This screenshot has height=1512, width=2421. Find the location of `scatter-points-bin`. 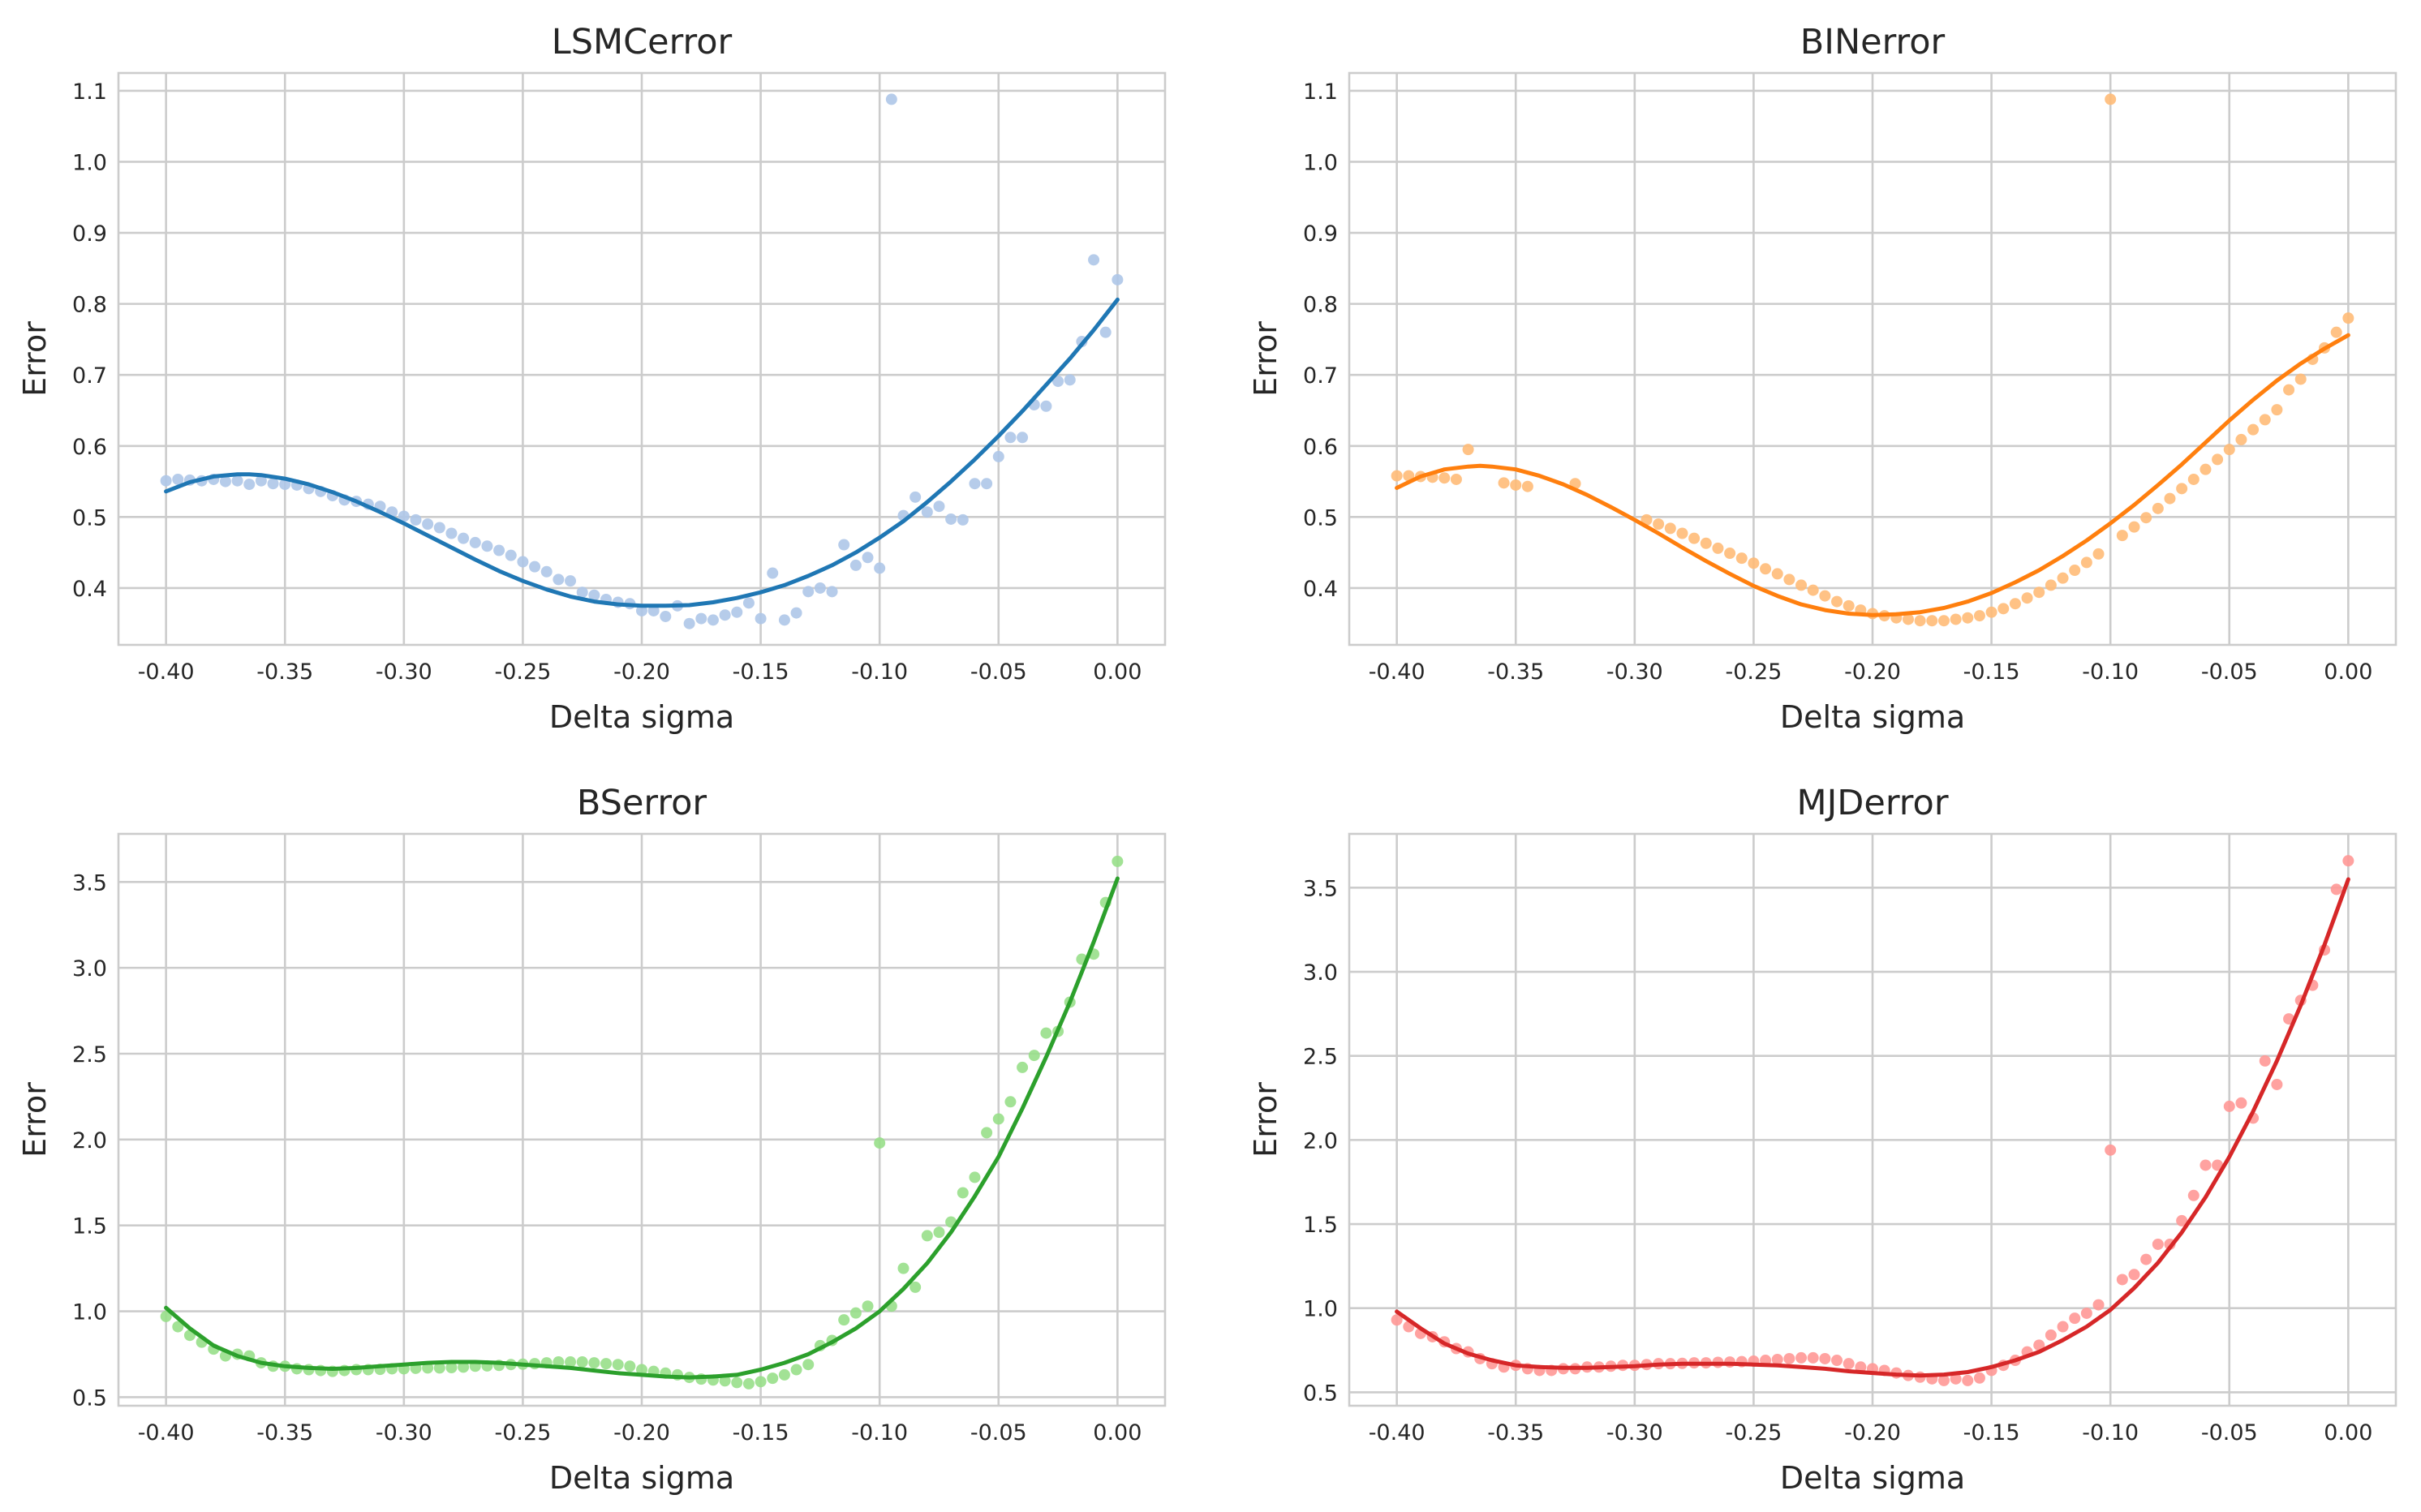

scatter-points-bin is located at coordinates (1873, 360).